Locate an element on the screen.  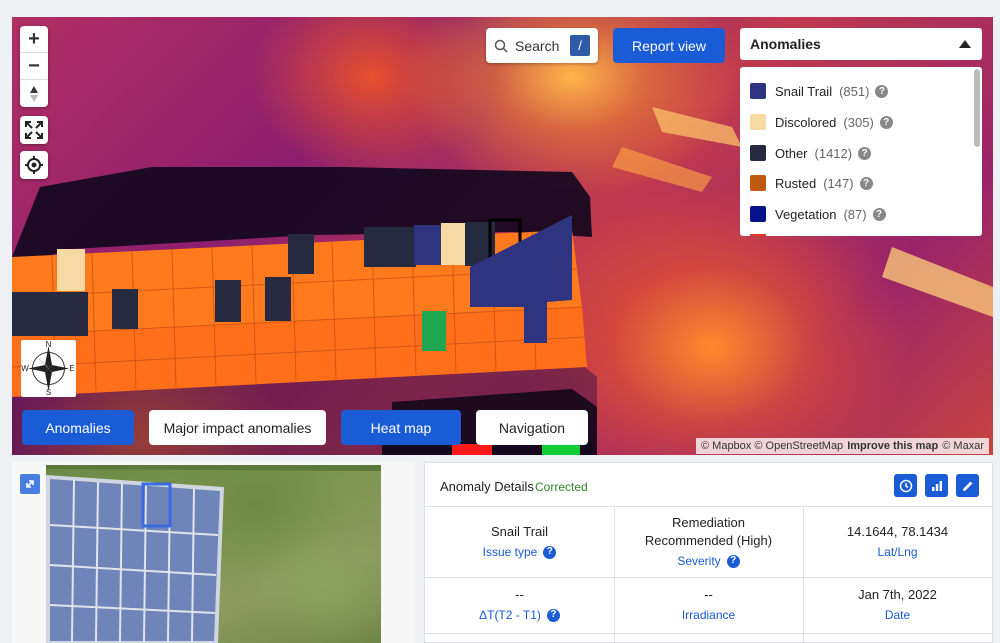
snail-trail-swatch is located at coordinates (758, 91).